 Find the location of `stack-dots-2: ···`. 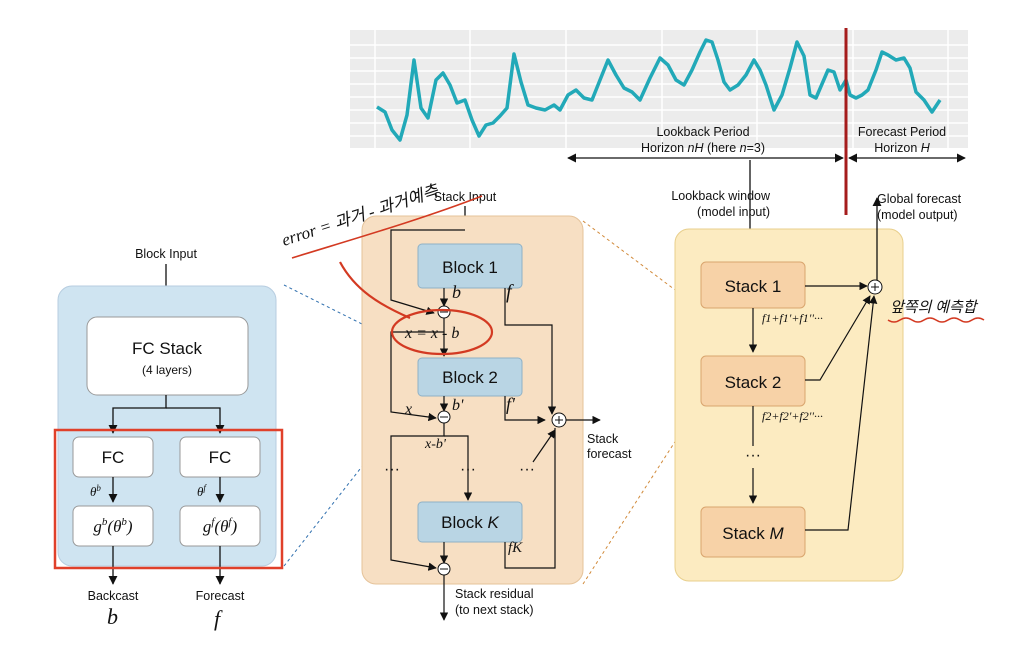

stack-dots-2: ··· is located at coordinates (468, 469).